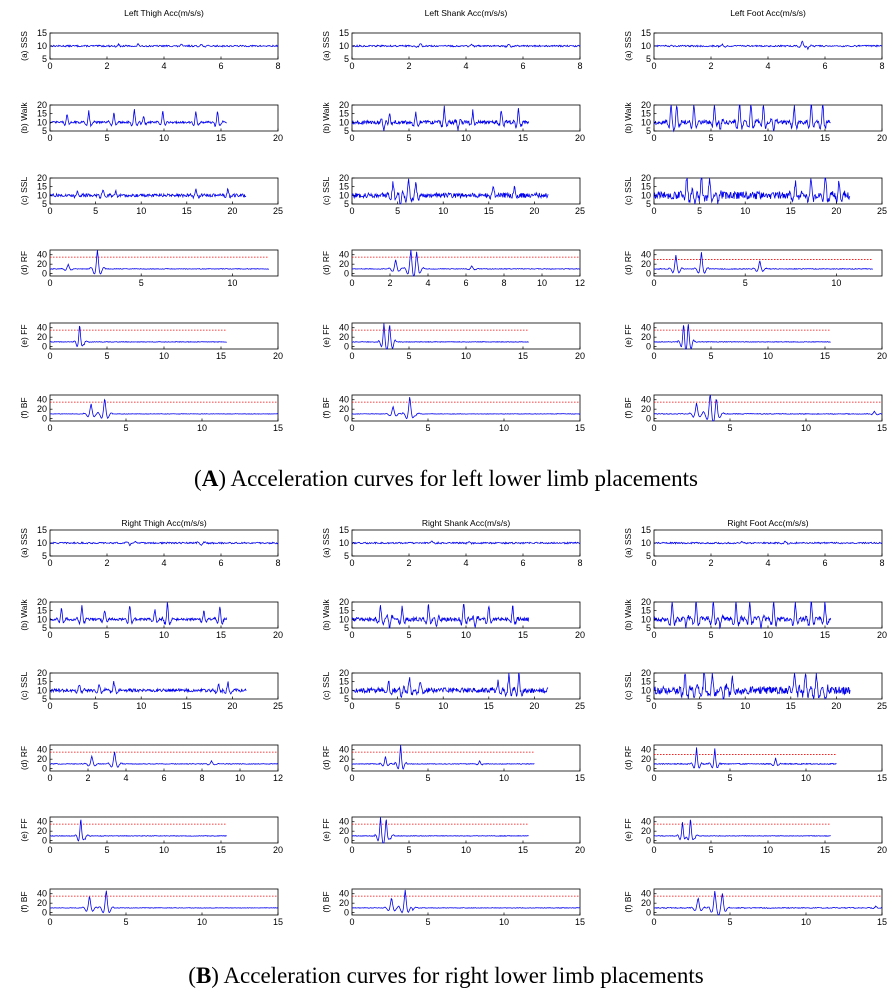  I want to click on axes-a-0-0: 0 2 4 6 8 5 10 15 (a) SSS, so click(150, 49).